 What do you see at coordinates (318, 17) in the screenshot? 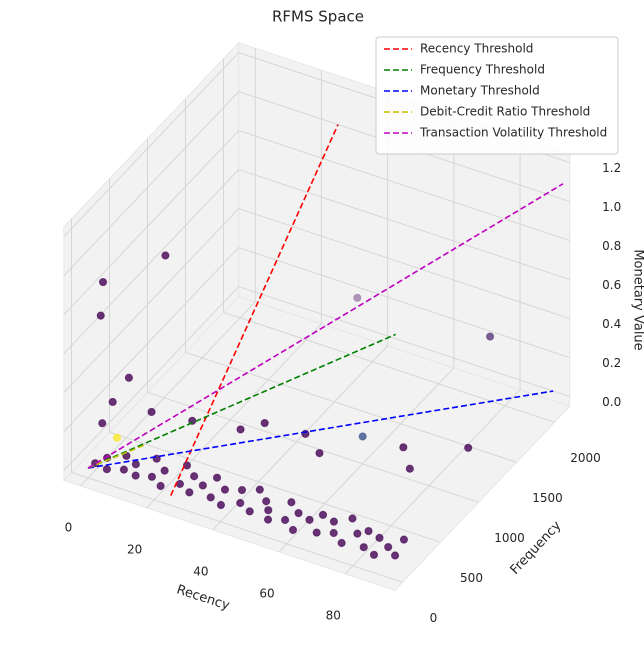
I see `chart-title: RFMS Space` at bounding box center [318, 17].